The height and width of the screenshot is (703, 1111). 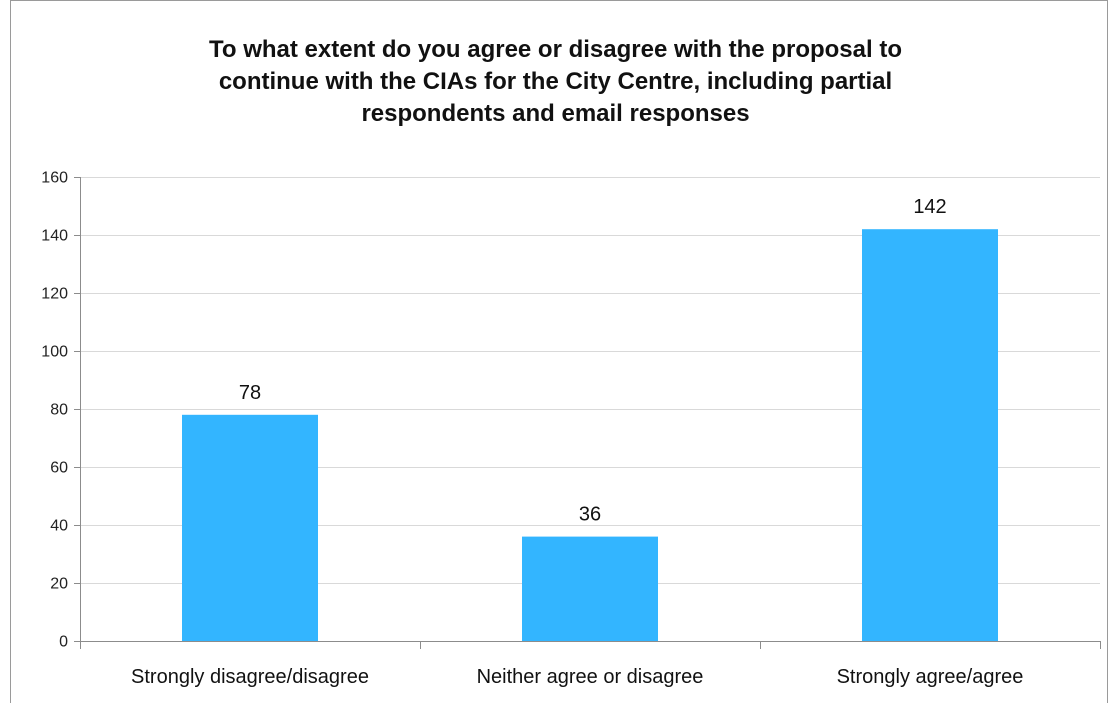 What do you see at coordinates (590, 515) in the screenshot?
I see `data-label-2: 36` at bounding box center [590, 515].